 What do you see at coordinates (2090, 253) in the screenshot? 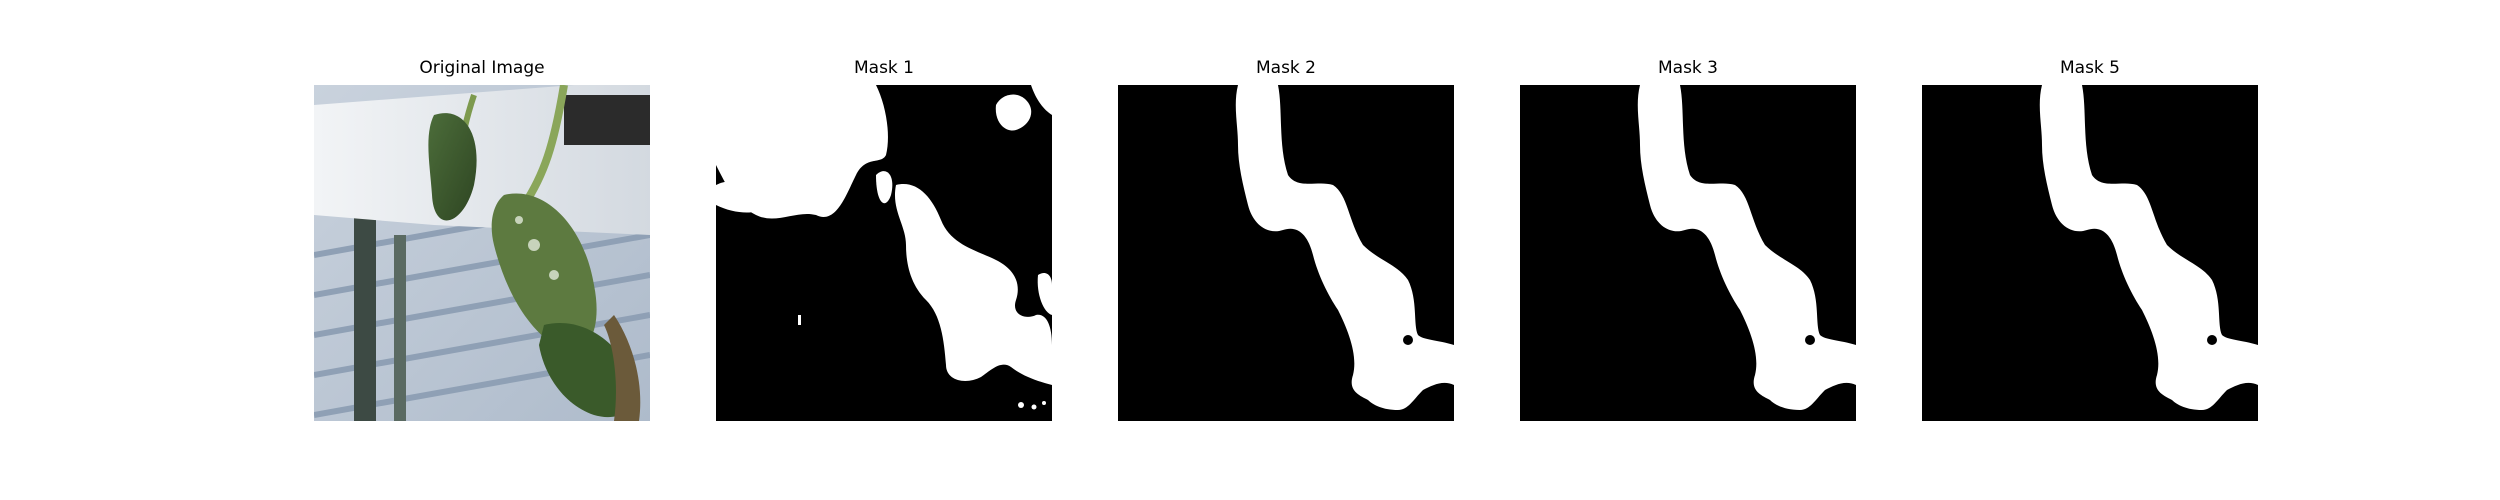
I see `mask-5-image` at bounding box center [2090, 253].